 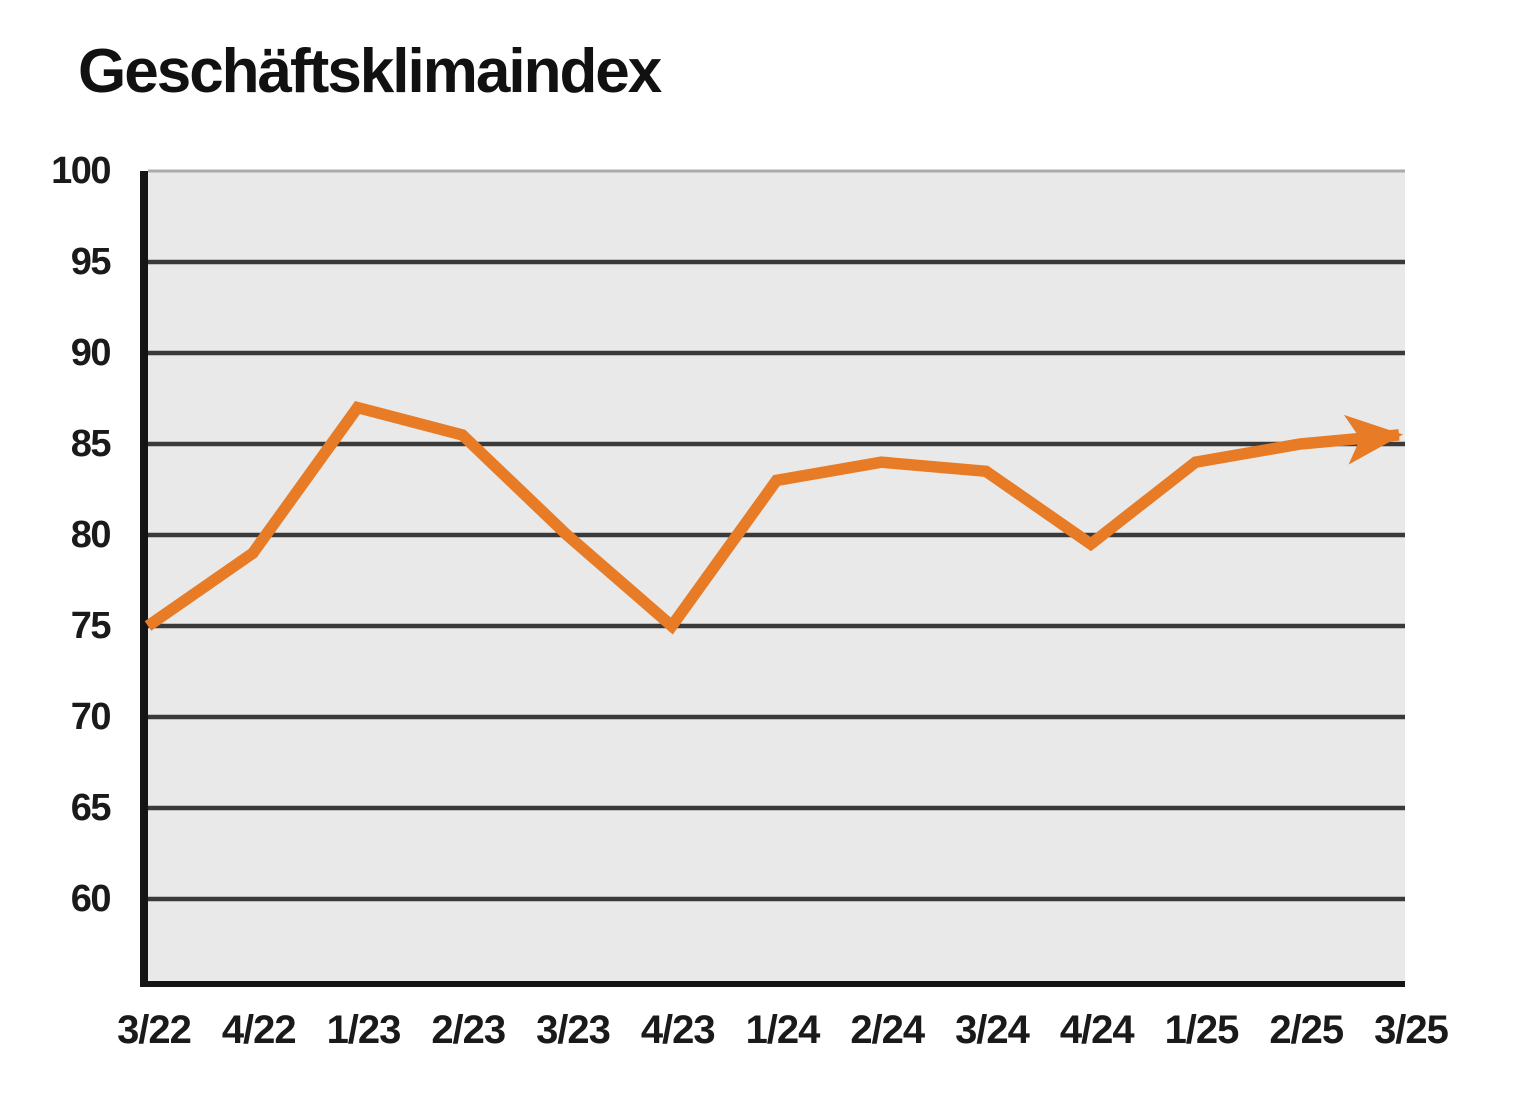 I want to click on x-tick-label: 3/23, so click(x=573, y=1030).